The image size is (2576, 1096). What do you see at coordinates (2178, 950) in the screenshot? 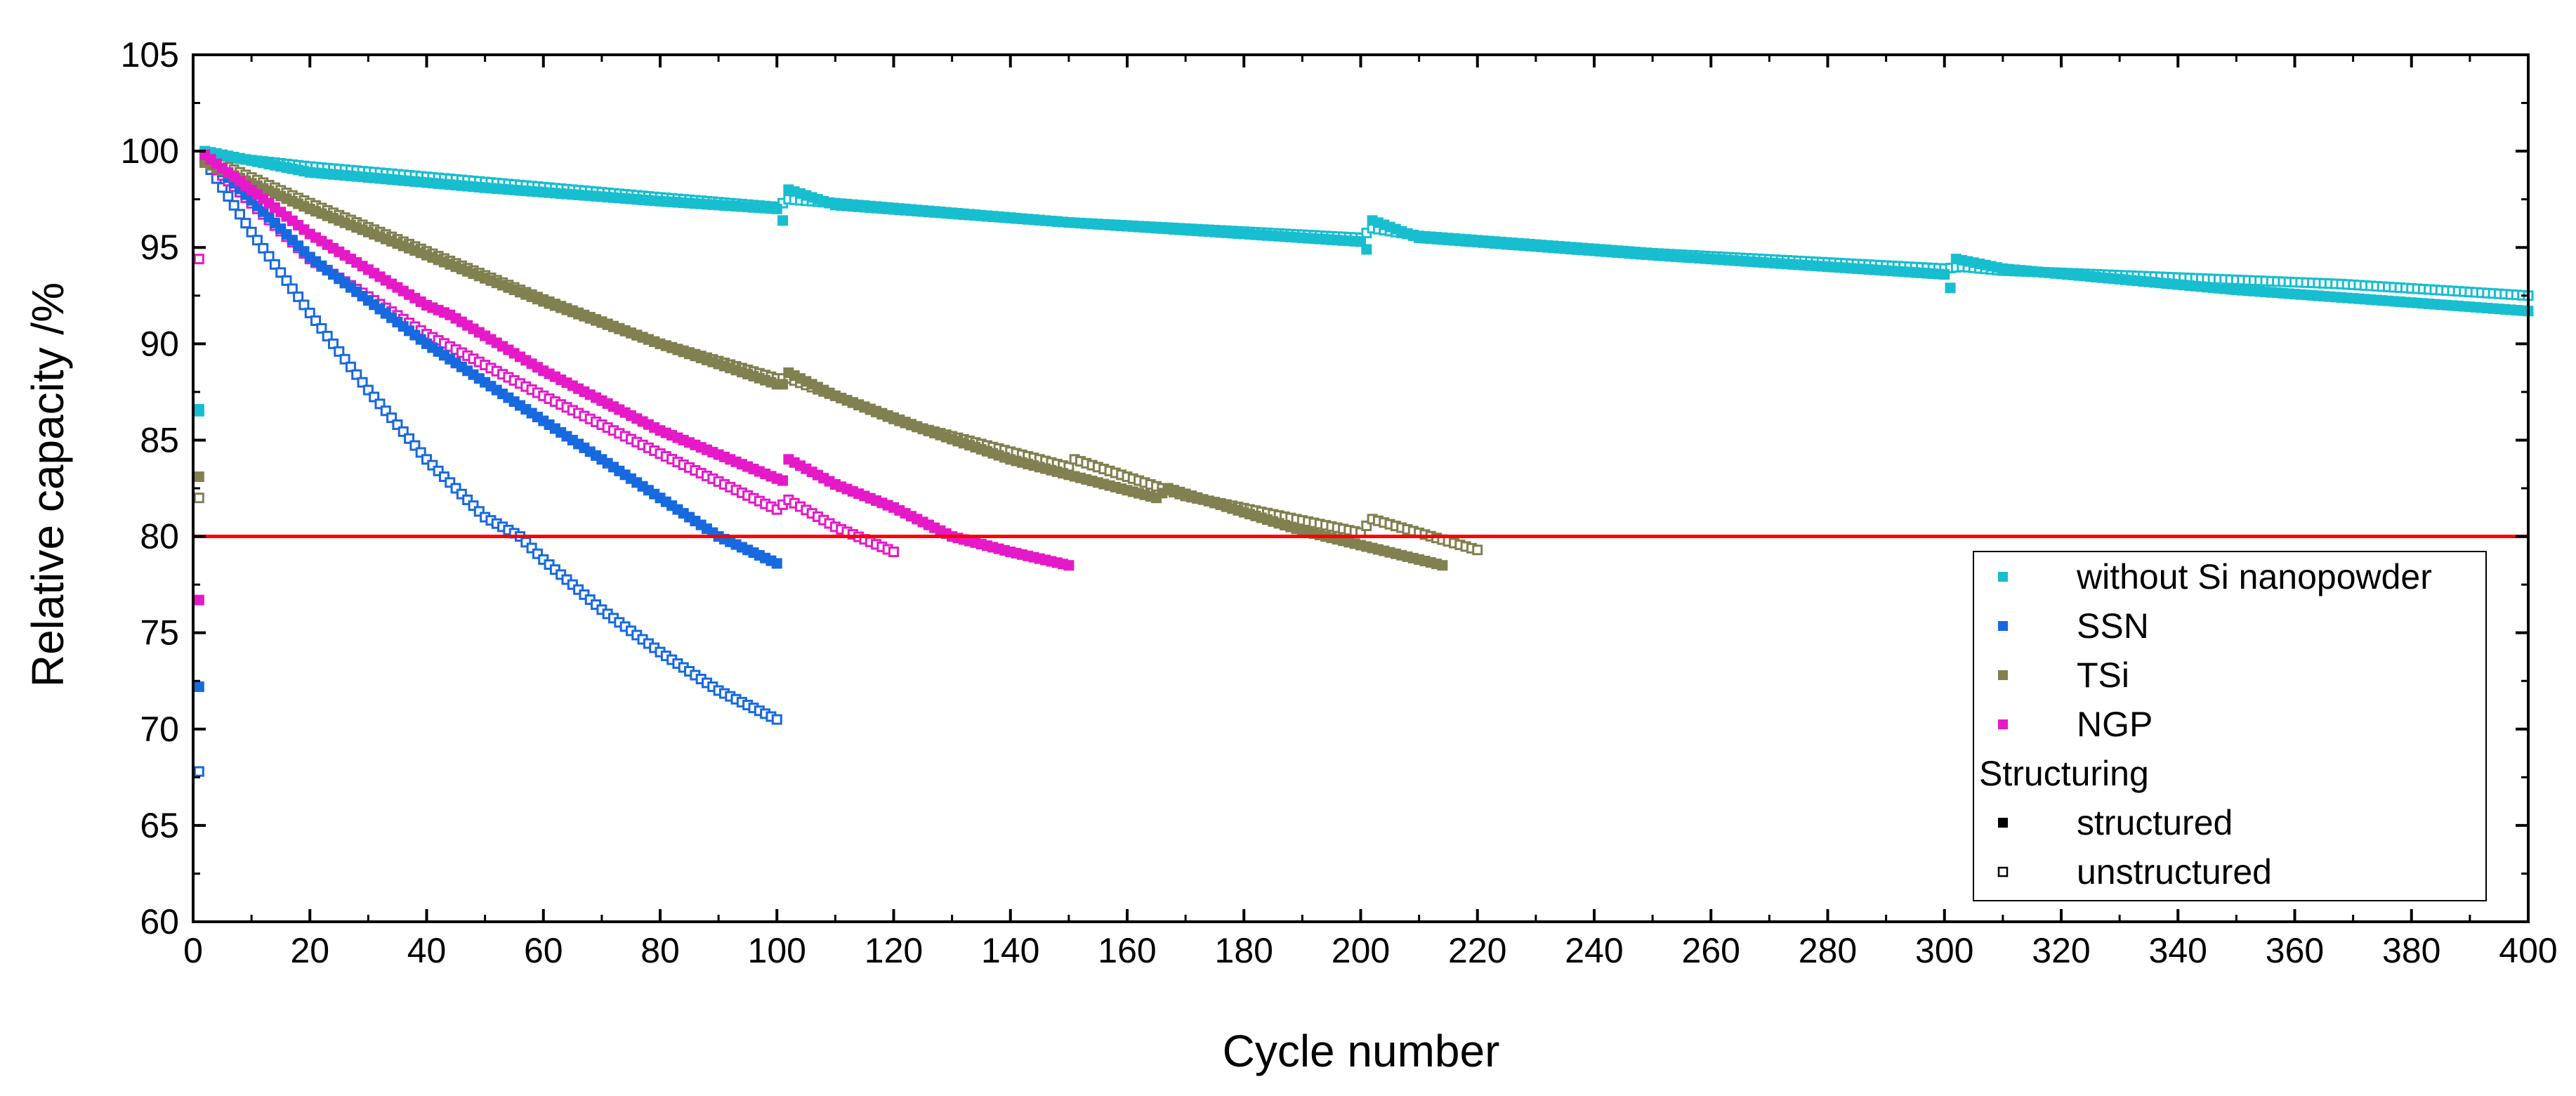
I see `x-tick-label: 340` at bounding box center [2178, 950].